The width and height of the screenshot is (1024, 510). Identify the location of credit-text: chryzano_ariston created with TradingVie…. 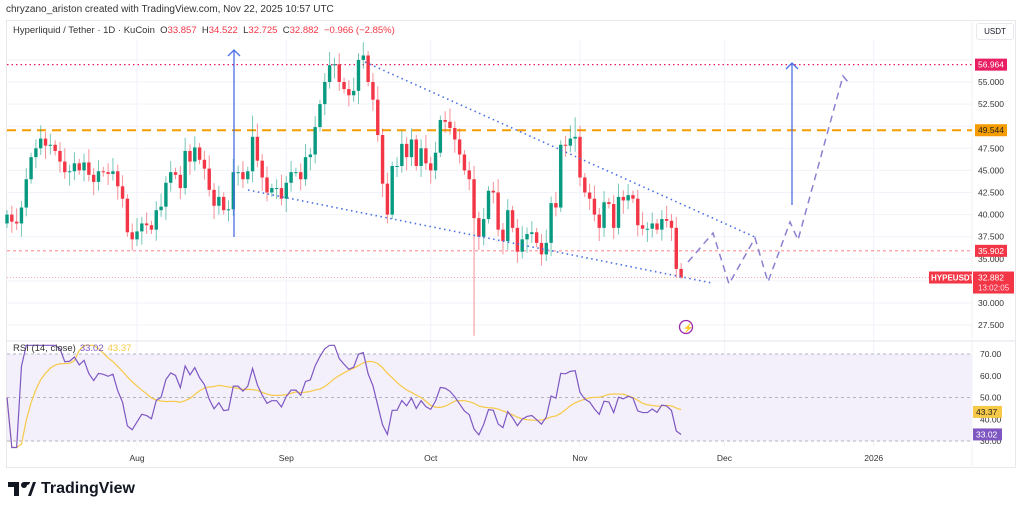
(170, 9).